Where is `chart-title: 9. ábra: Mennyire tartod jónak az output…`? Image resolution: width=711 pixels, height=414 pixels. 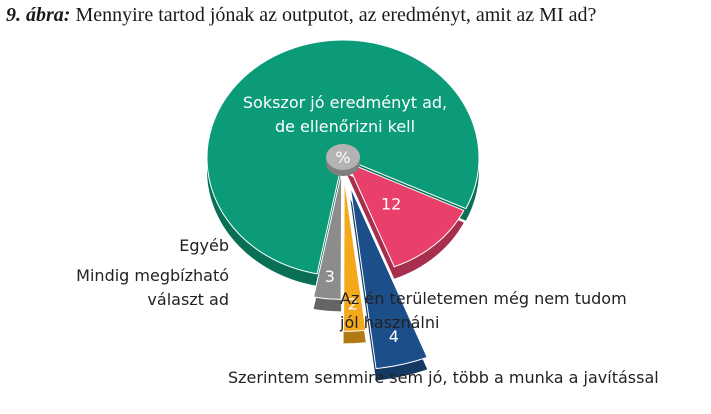
chart-title: 9. ábra: Mennyire tartod jónak az output… is located at coordinates (301, 15).